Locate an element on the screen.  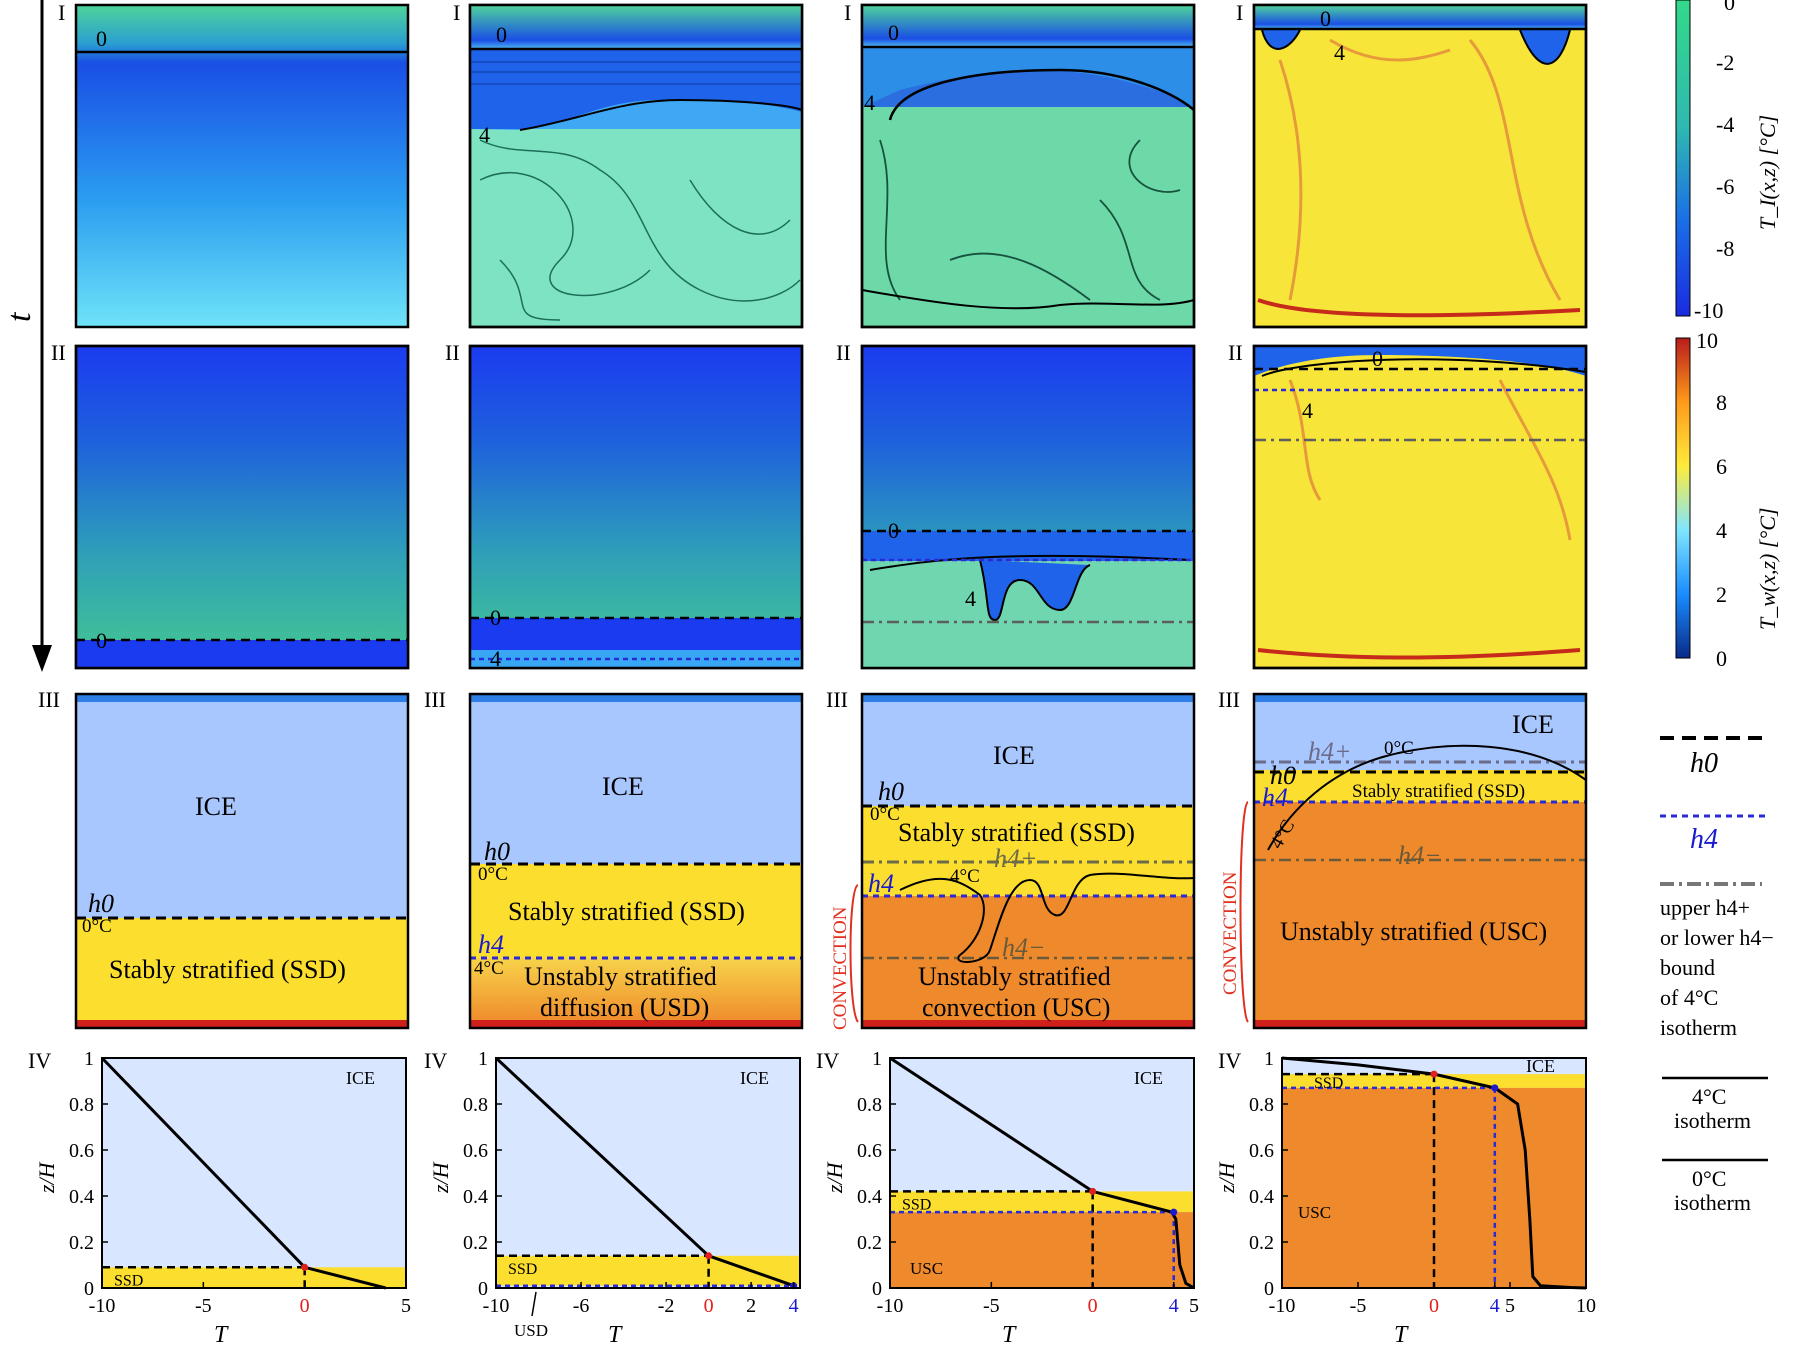
svg-text: of 4°C is located at coordinates (1689, 997).